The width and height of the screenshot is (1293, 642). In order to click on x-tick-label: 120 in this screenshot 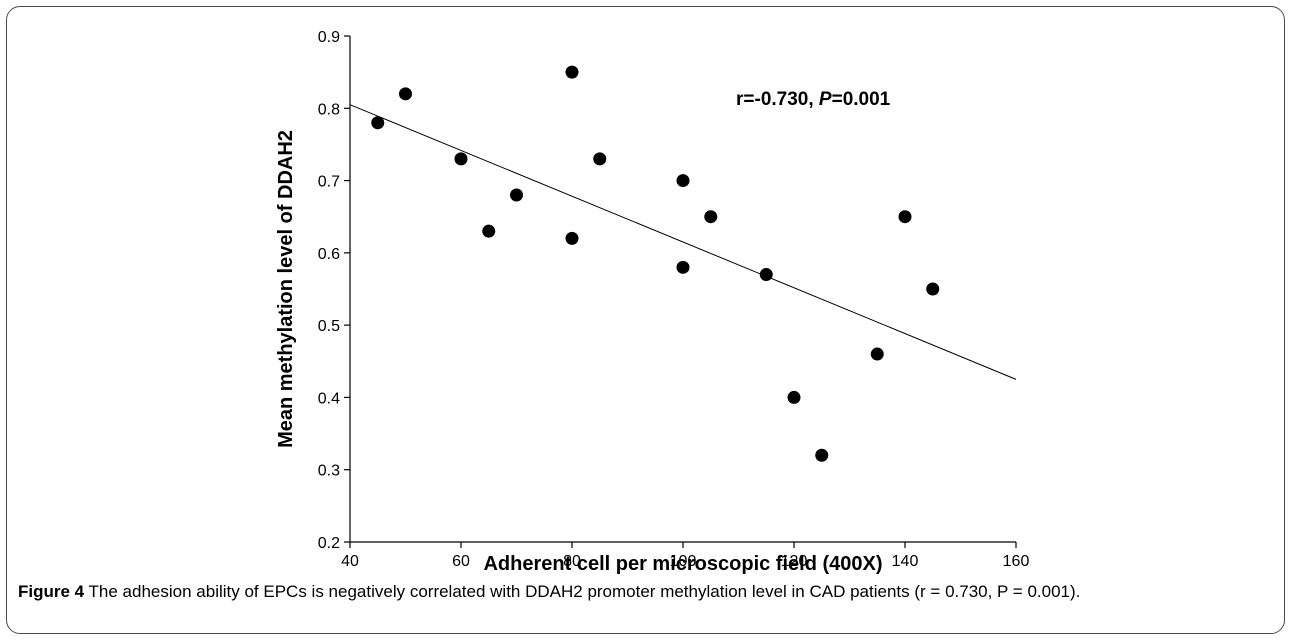, I will do `click(794, 561)`.